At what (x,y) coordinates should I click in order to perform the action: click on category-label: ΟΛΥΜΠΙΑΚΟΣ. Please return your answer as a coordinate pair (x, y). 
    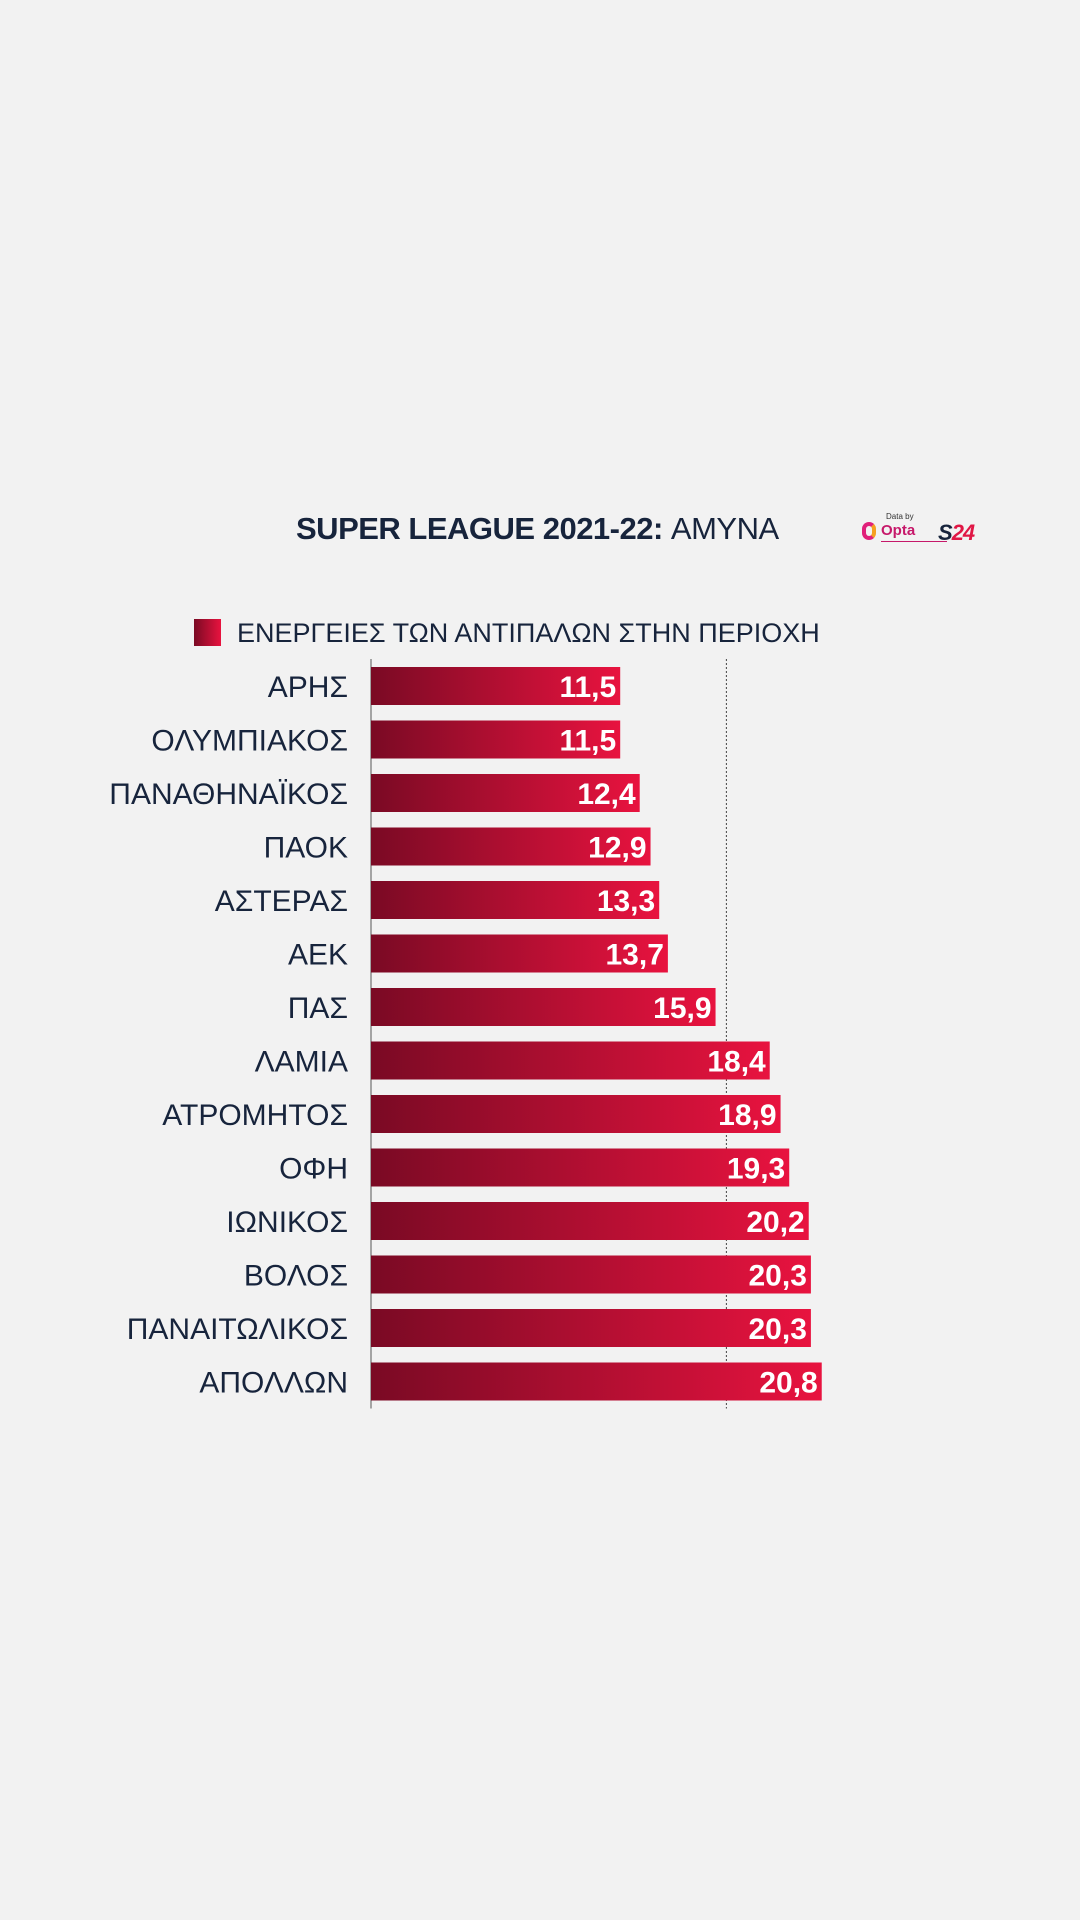
    Looking at the image, I should click on (249, 741).